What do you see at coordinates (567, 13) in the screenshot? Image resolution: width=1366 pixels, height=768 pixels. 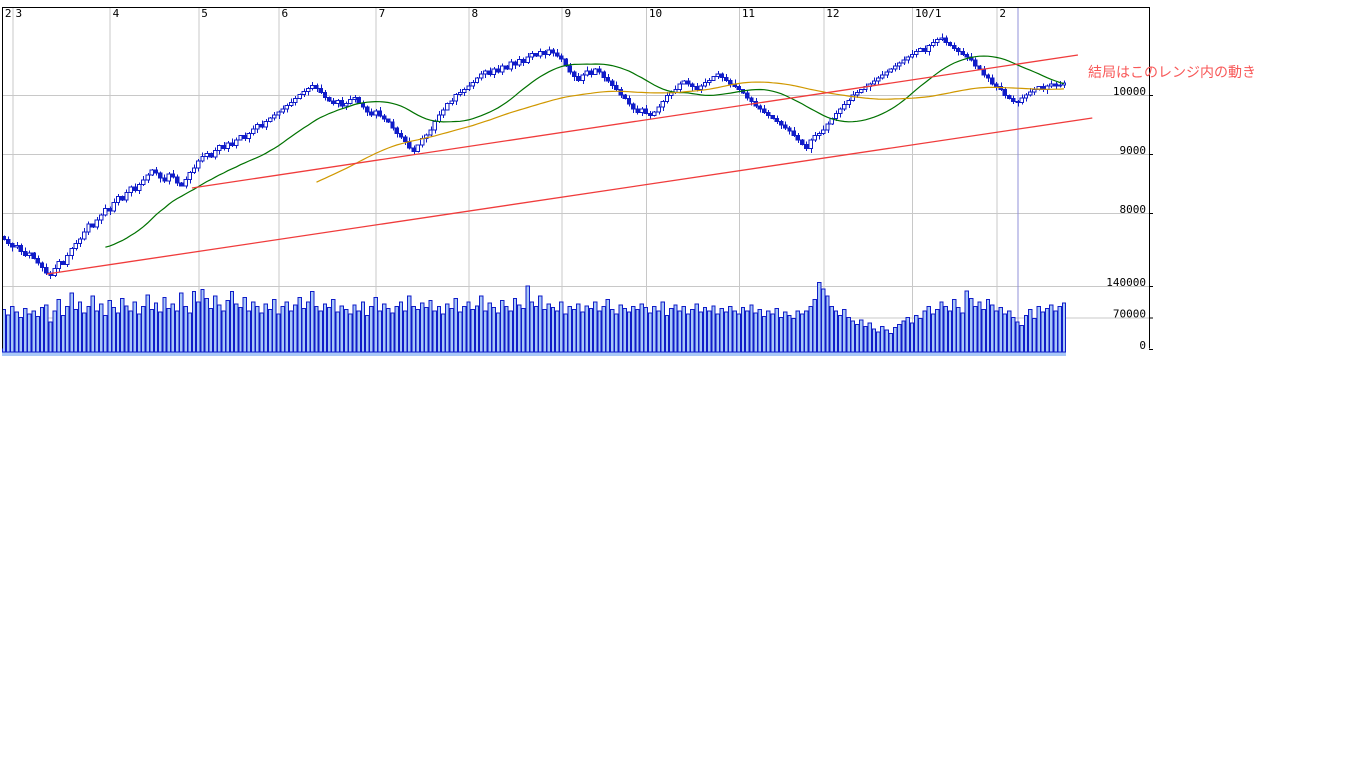 I see `svg-text: 9` at bounding box center [567, 13].